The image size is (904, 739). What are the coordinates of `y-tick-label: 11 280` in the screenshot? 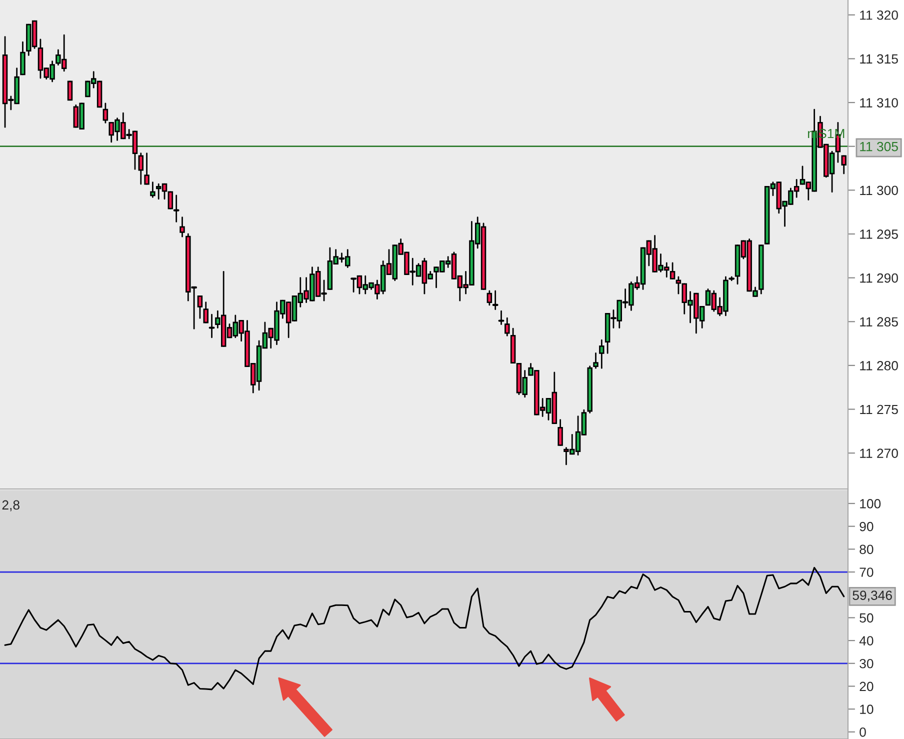 It's located at (879, 365).